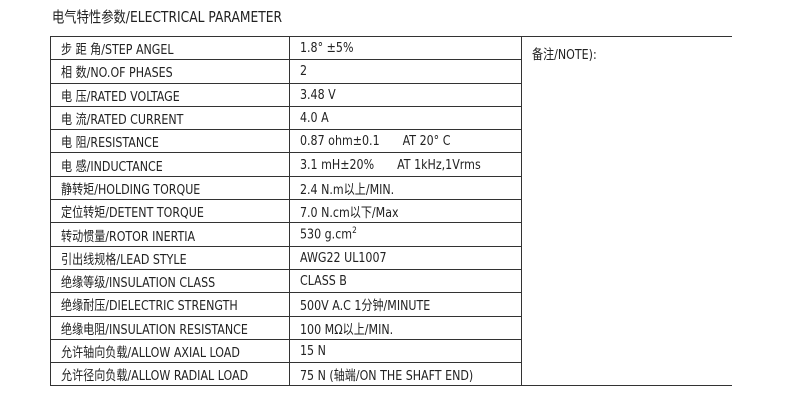 The height and width of the screenshot is (409, 790). I want to click on parameter-value-cell: 530 g.cm2, so click(405, 234).